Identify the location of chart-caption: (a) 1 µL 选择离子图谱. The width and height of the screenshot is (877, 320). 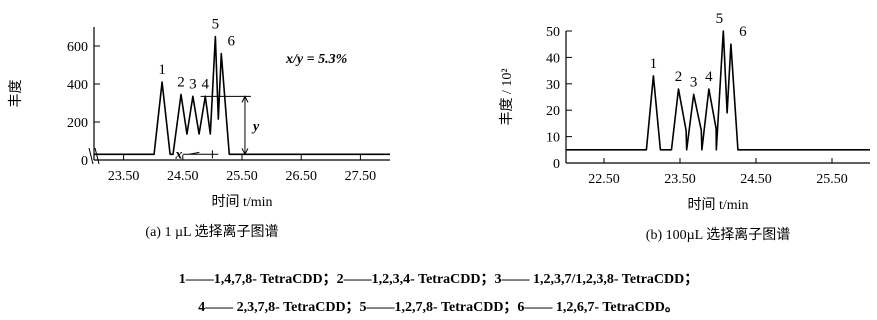
(211, 231).